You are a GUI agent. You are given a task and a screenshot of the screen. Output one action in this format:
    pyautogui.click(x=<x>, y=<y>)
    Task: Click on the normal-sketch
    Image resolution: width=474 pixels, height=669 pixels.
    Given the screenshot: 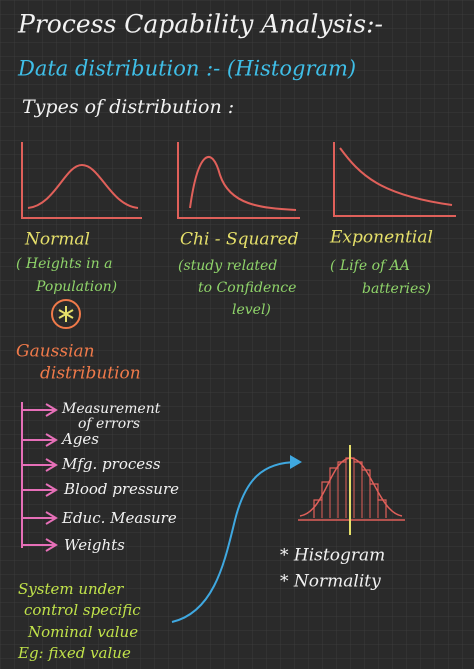 What is the action you would take?
    pyautogui.click(x=81, y=180)
    